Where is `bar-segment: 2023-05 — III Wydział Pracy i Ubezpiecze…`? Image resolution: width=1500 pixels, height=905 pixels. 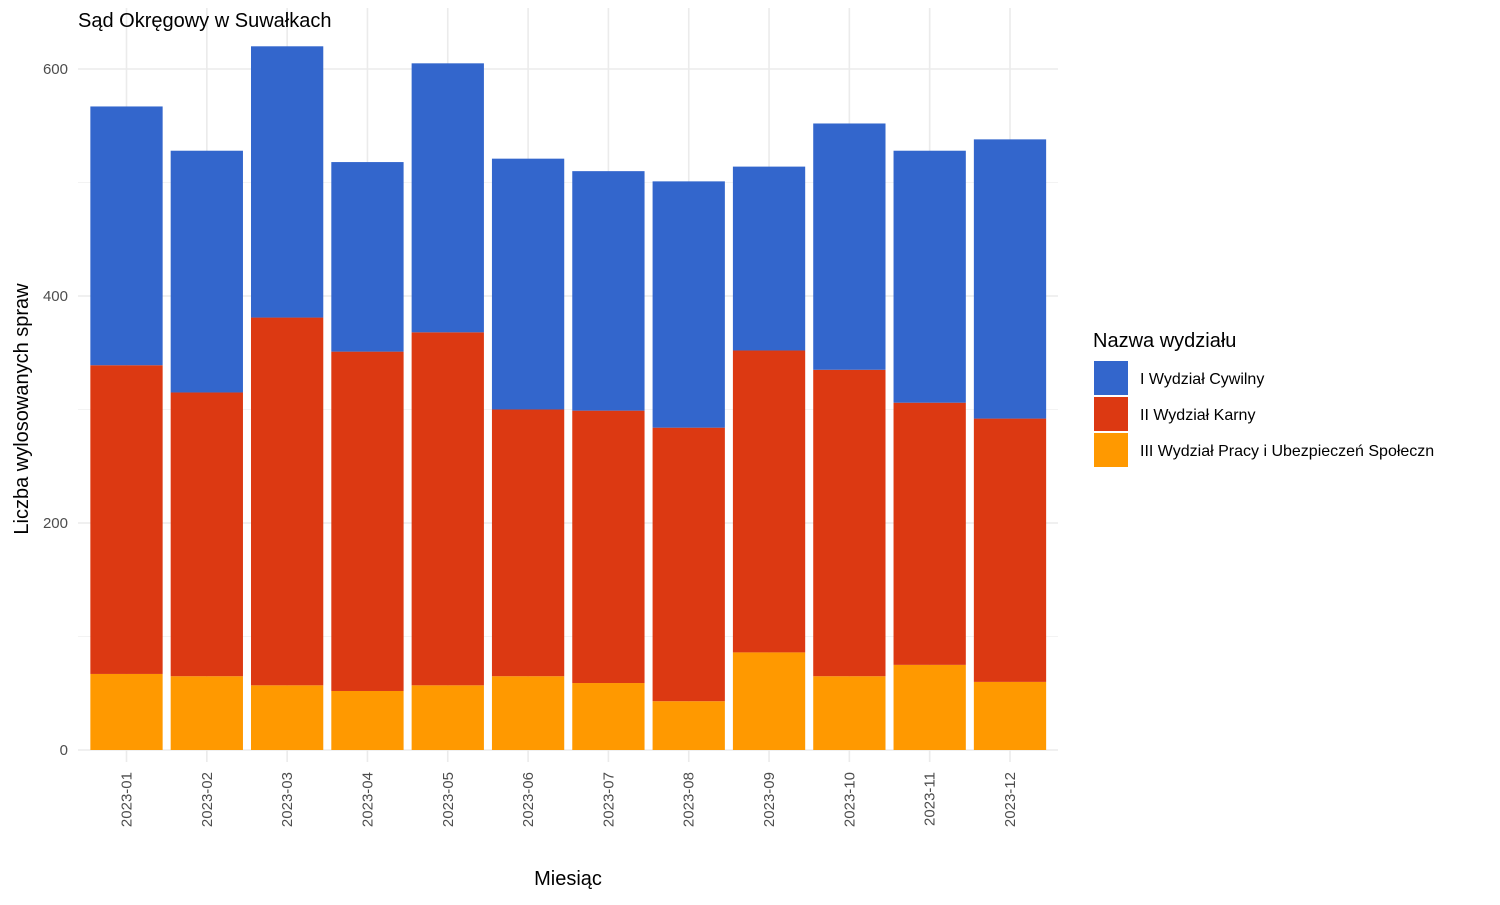
bar-segment: 2023-05 — III Wydział Pracy i Ubezpiecze… is located at coordinates (447, 717).